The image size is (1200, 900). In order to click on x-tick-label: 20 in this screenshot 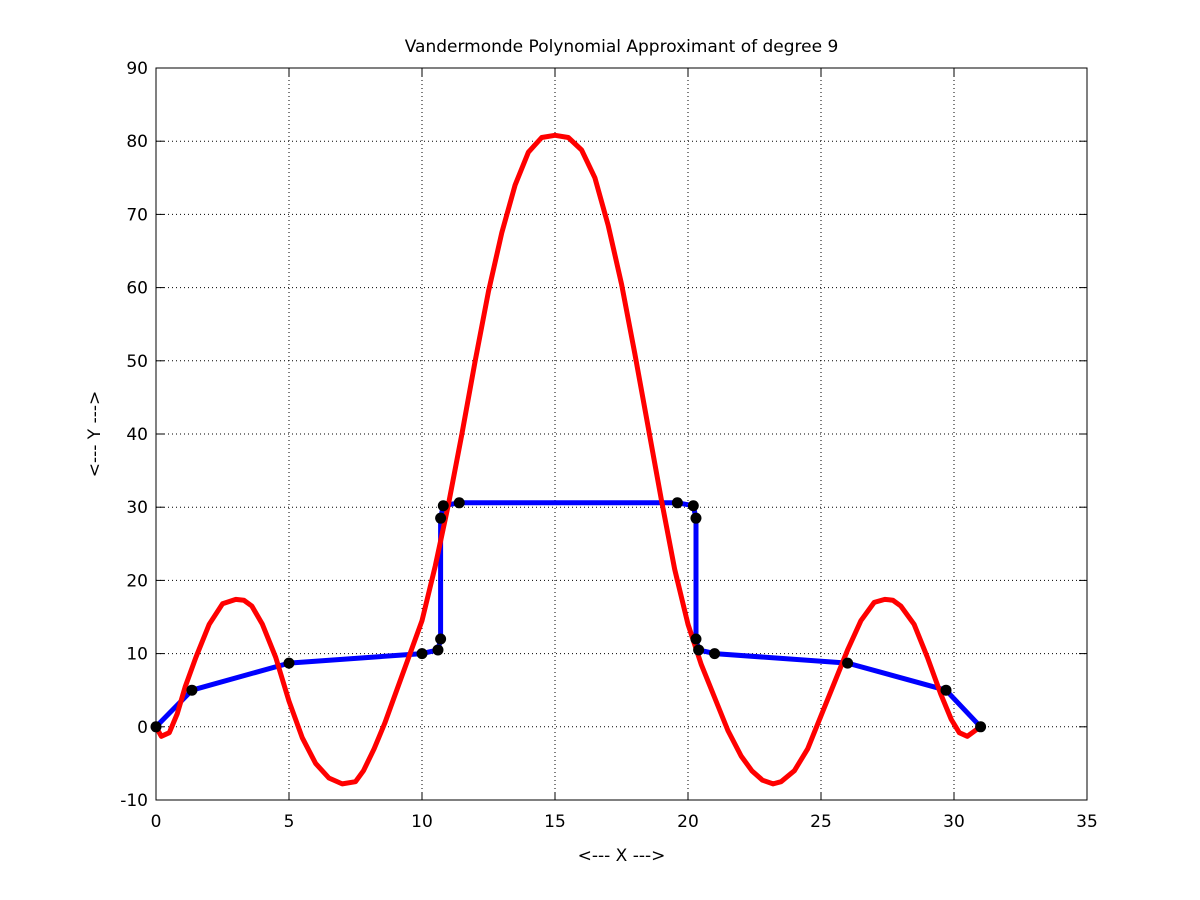, I will do `click(688, 822)`.